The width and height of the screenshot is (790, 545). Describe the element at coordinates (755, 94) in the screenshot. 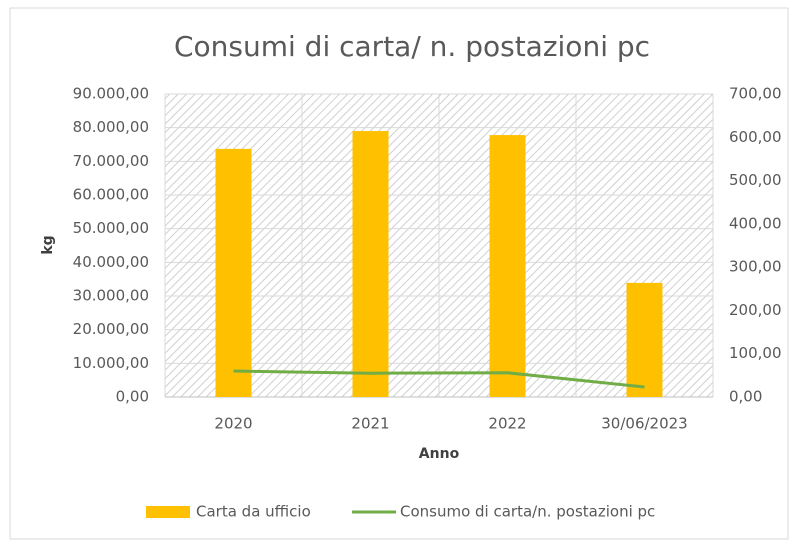

I see `y2-tick-label: 700,00` at that location.